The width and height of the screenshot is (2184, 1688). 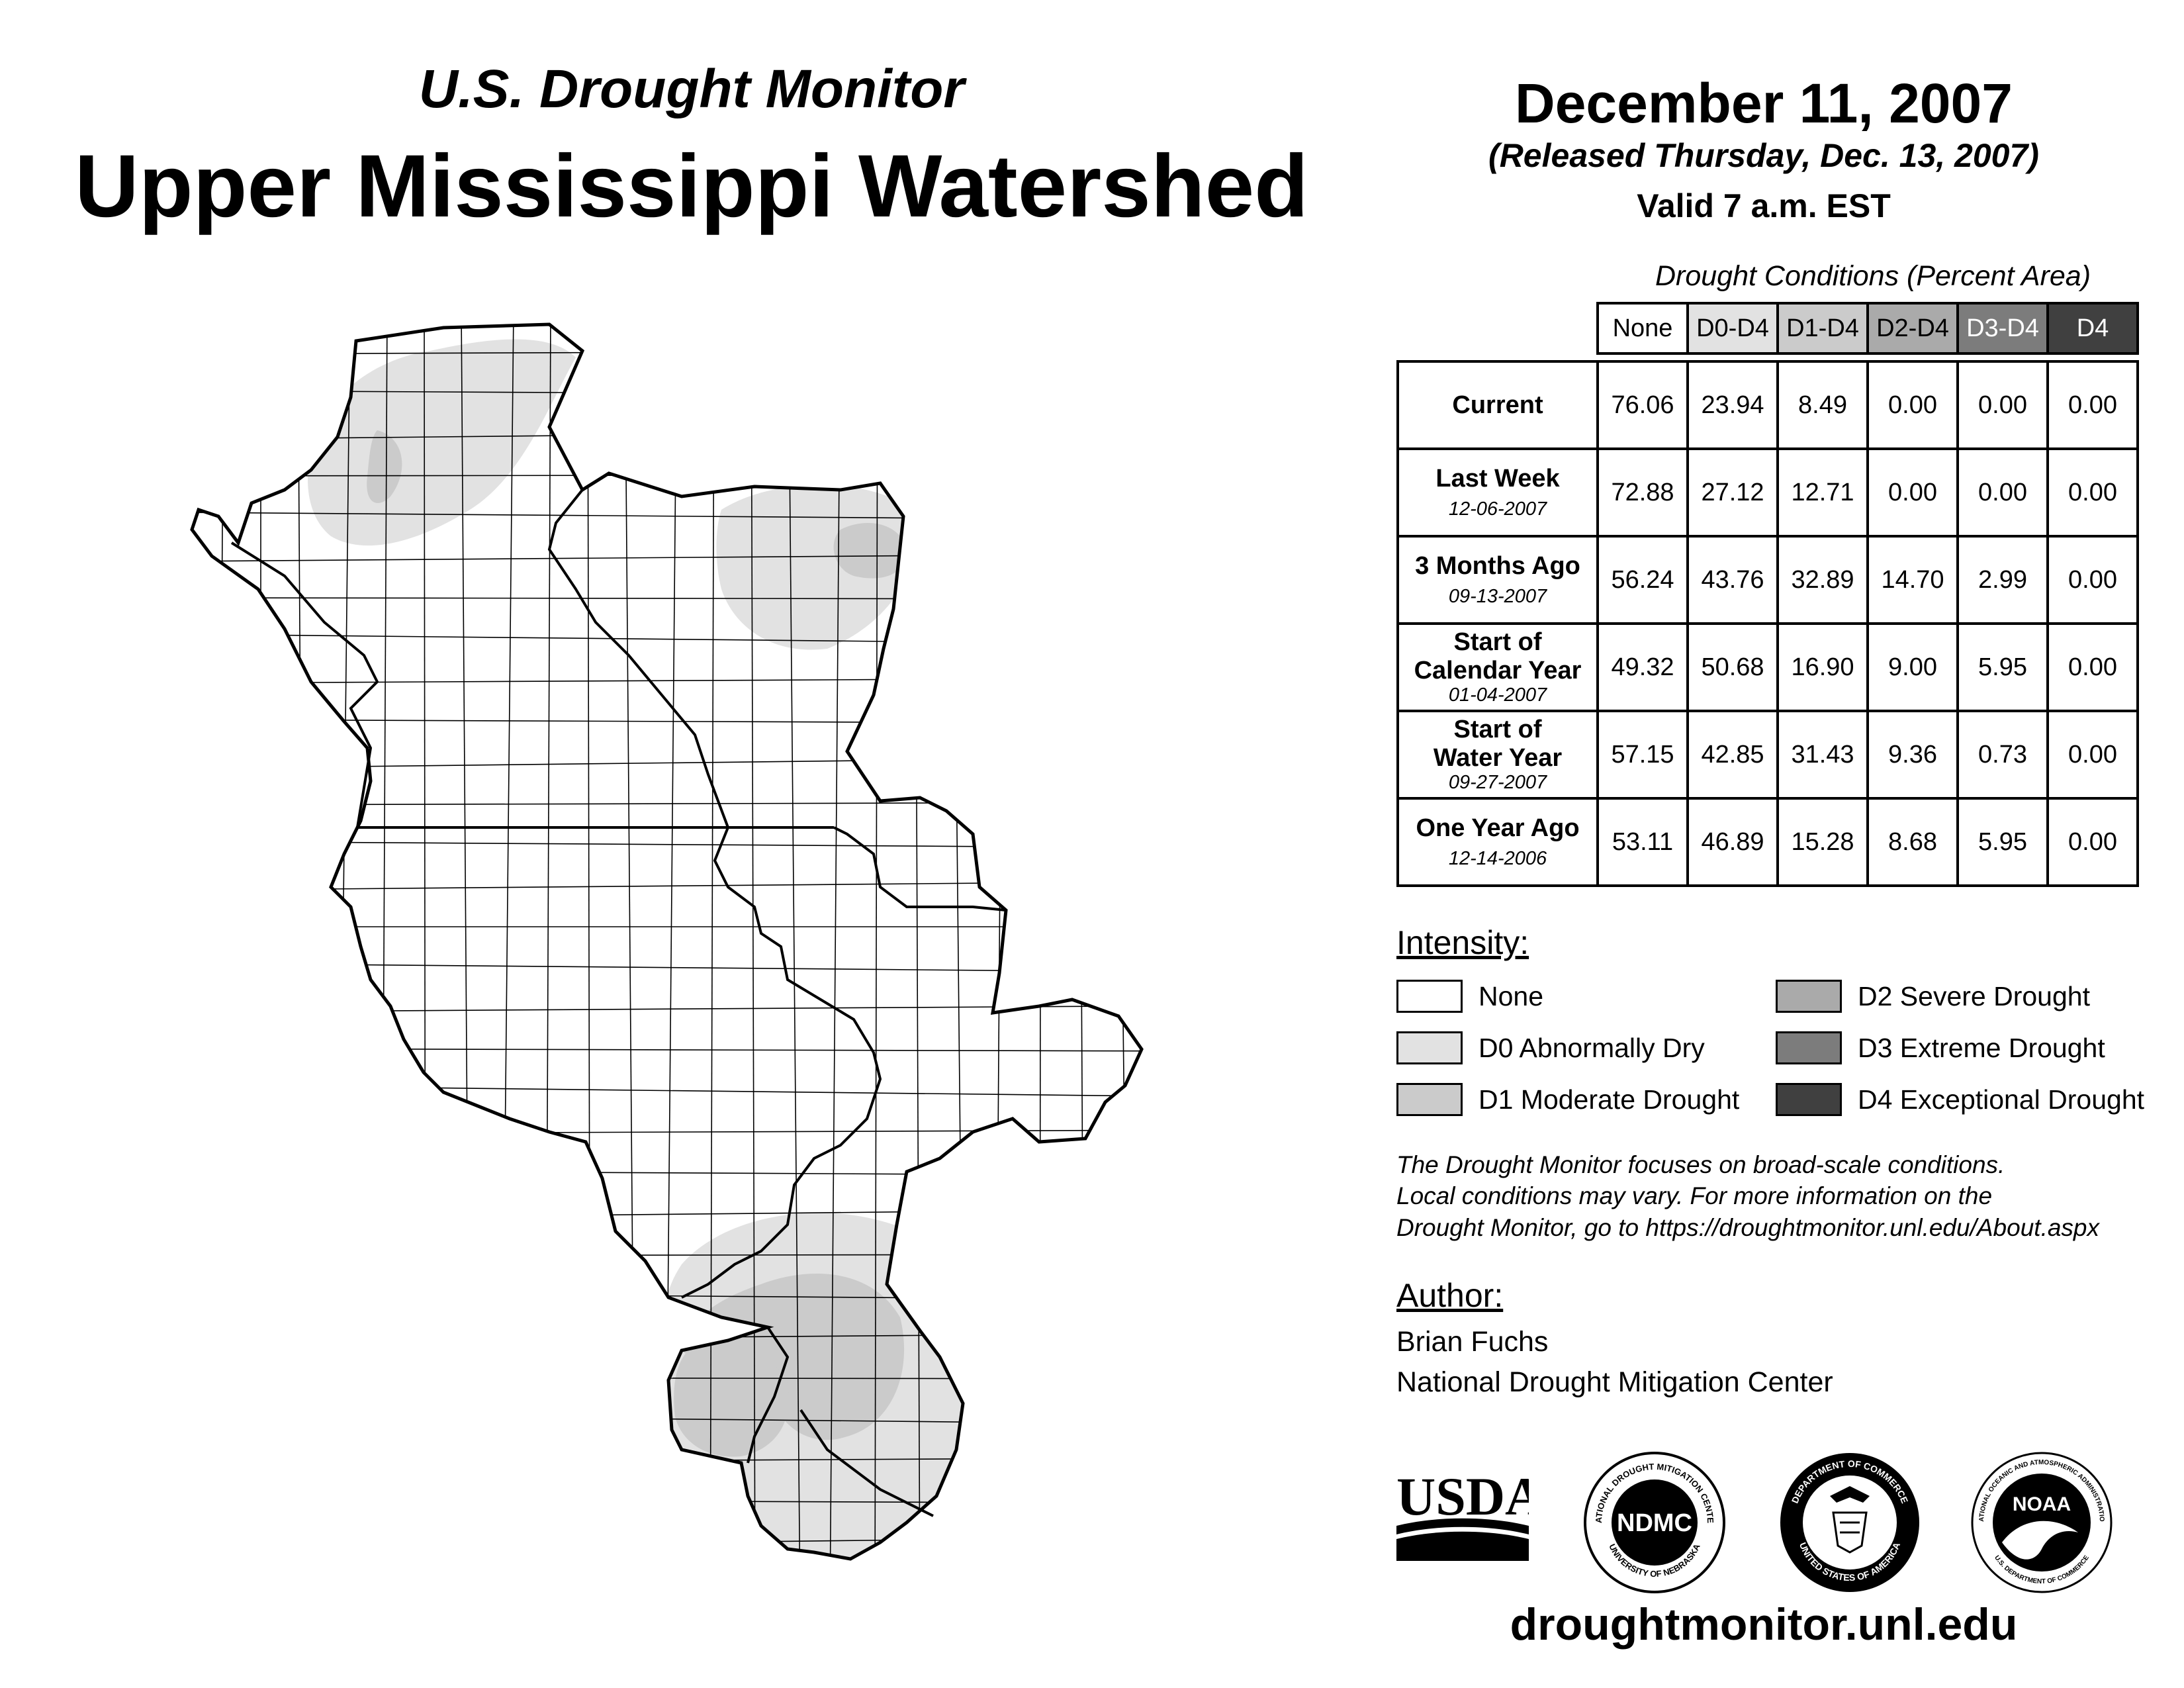 What do you see at coordinates (1462, 942) in the screenshot?
I see `legend-title: Intensity:` at bounding box center [1462, 942].